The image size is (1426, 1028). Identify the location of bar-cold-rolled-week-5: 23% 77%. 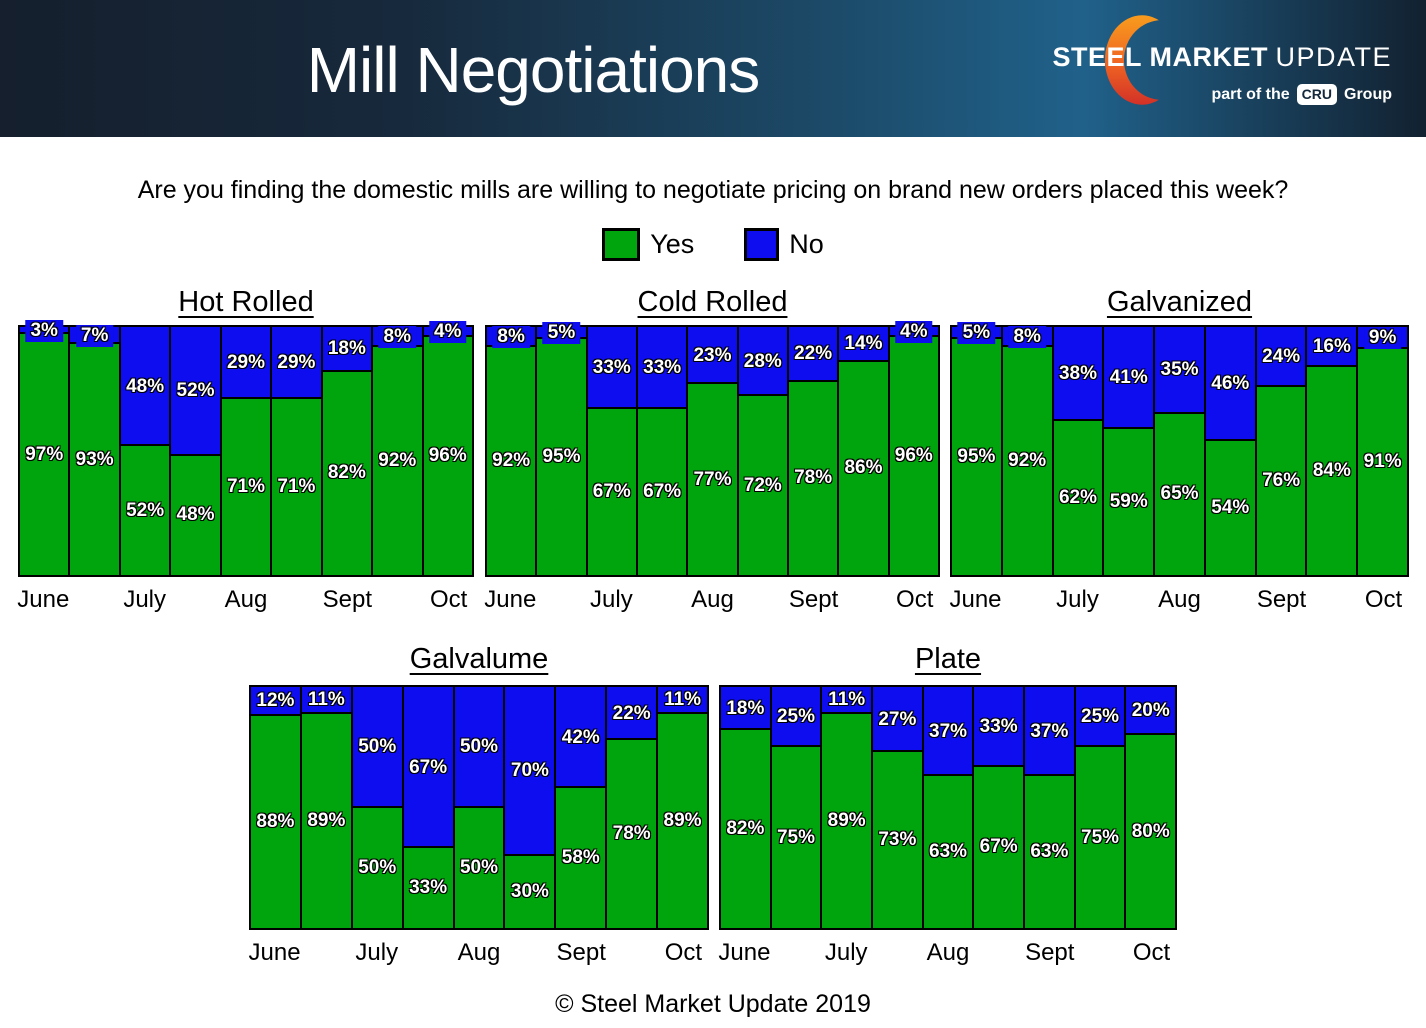
(711, 451).